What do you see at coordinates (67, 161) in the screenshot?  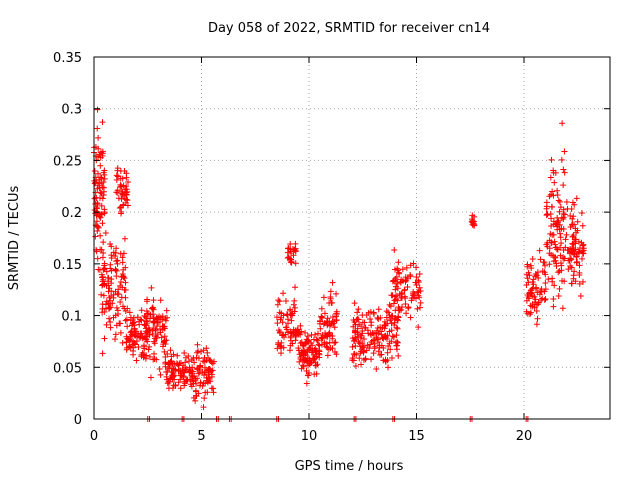 I see `y-tick-label: 0.25` at bounding box center [67, 161].